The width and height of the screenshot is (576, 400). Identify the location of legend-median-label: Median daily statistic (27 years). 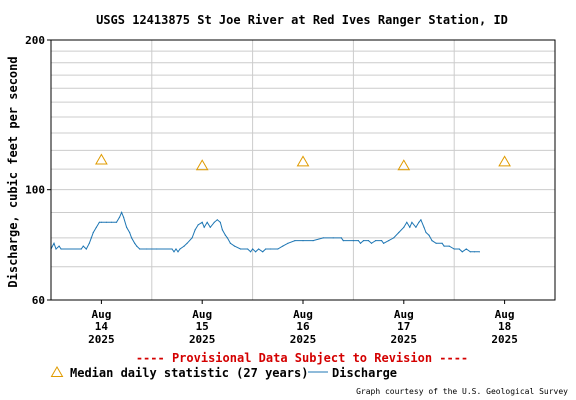
(189, 373).